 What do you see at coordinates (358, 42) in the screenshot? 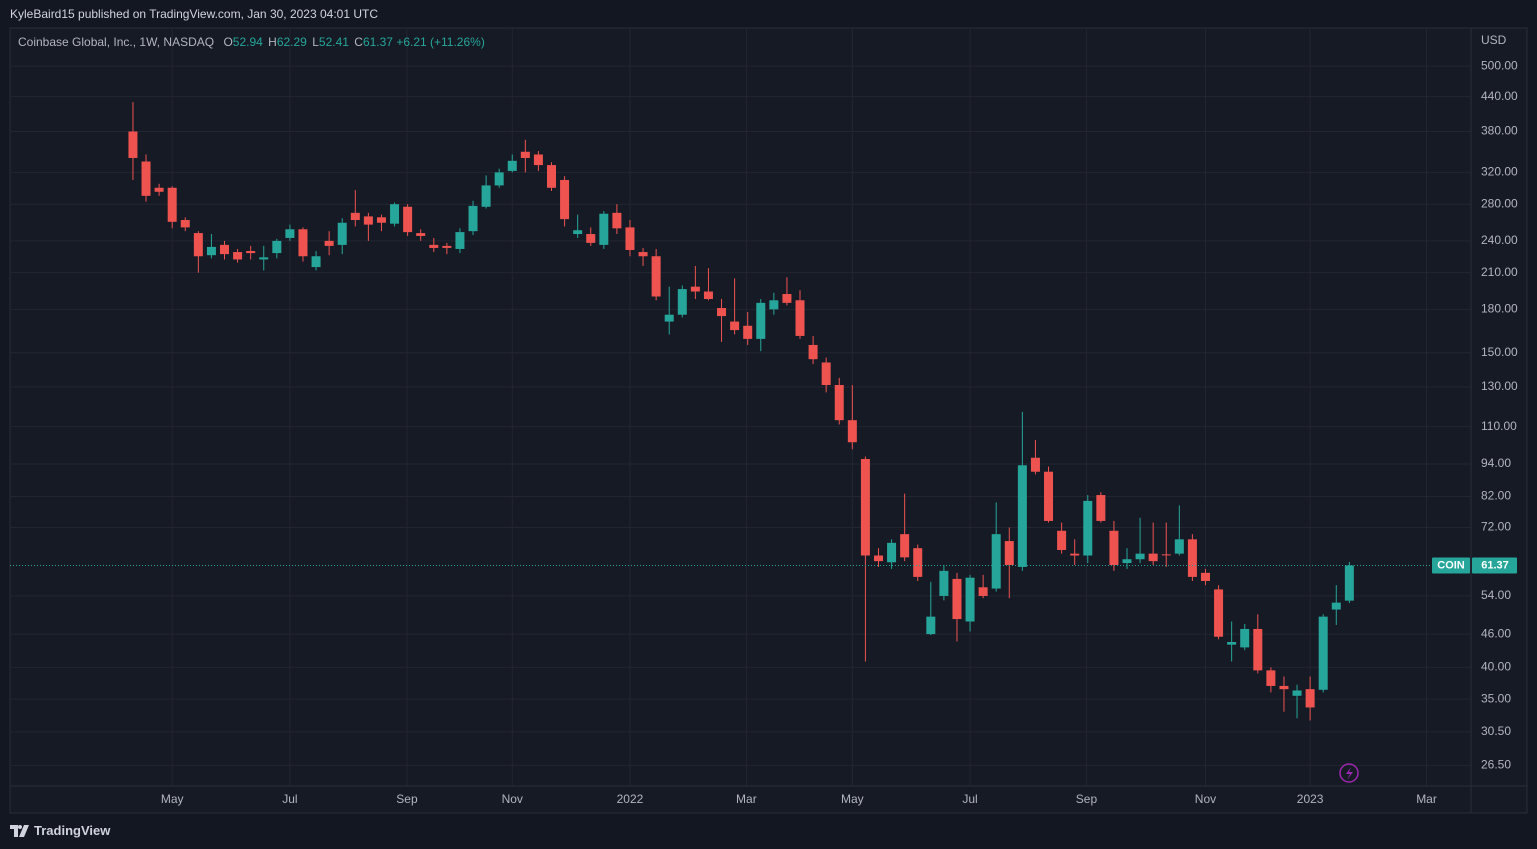
I see `legend-key: C` at bounding box center [358, 42].